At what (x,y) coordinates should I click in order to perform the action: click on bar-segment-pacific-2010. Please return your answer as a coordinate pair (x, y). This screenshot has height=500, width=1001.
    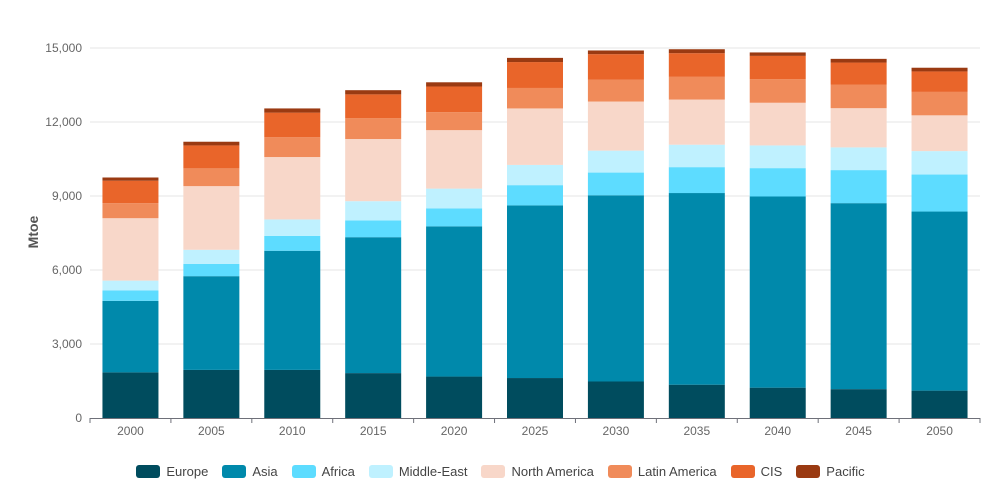
    Looking at the image, I should click on (292, 110).